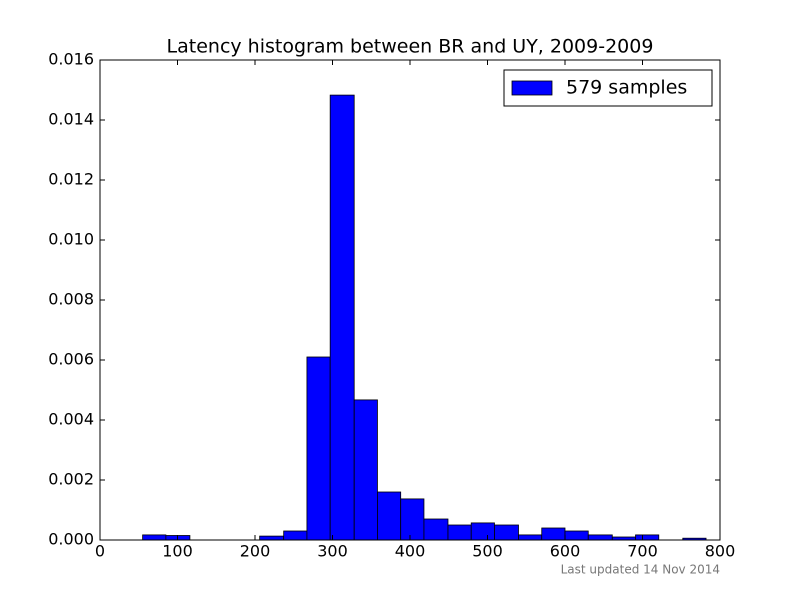 The width and height of the screenshot is (800, 600). Describe the element at coordinates (71, 59) in the screenshot. I see `y-tick-label: 0.016` at that location.